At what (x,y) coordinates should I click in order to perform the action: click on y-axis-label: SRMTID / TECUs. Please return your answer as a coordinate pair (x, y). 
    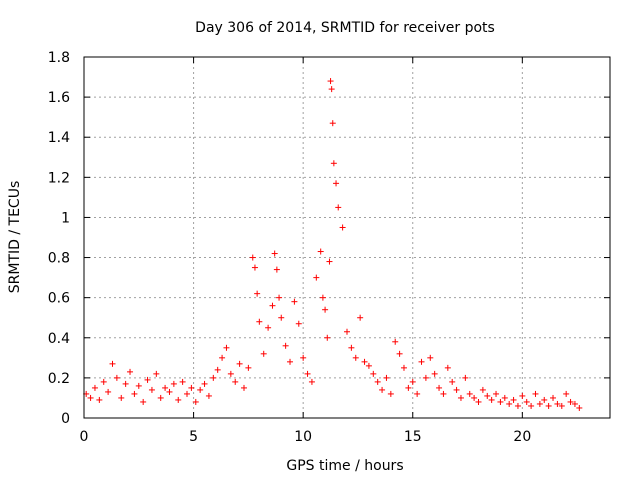
    Looking at the image, I should click on (15, 237).